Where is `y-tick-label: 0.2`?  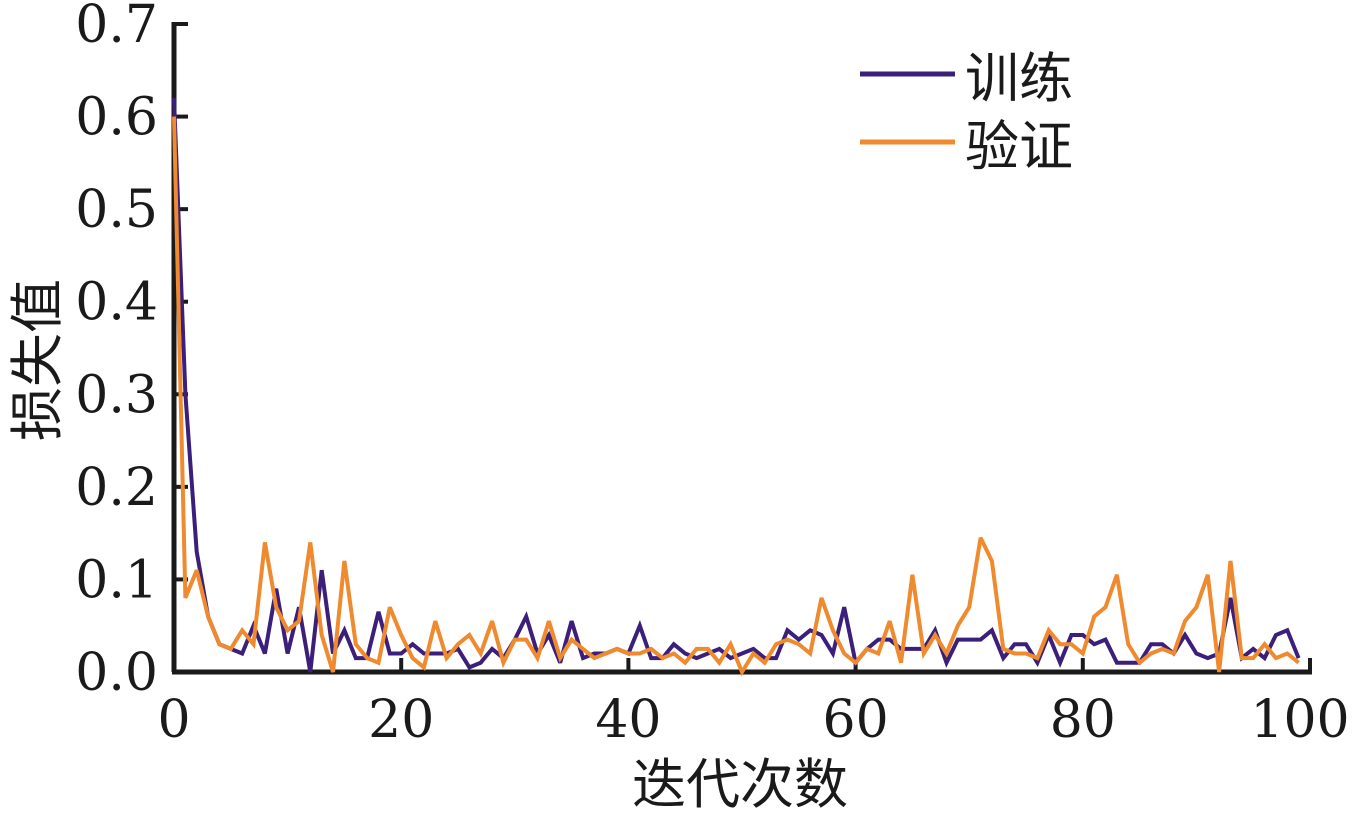 y-tick-label: 0.2 is located at coordinates (116, 488).